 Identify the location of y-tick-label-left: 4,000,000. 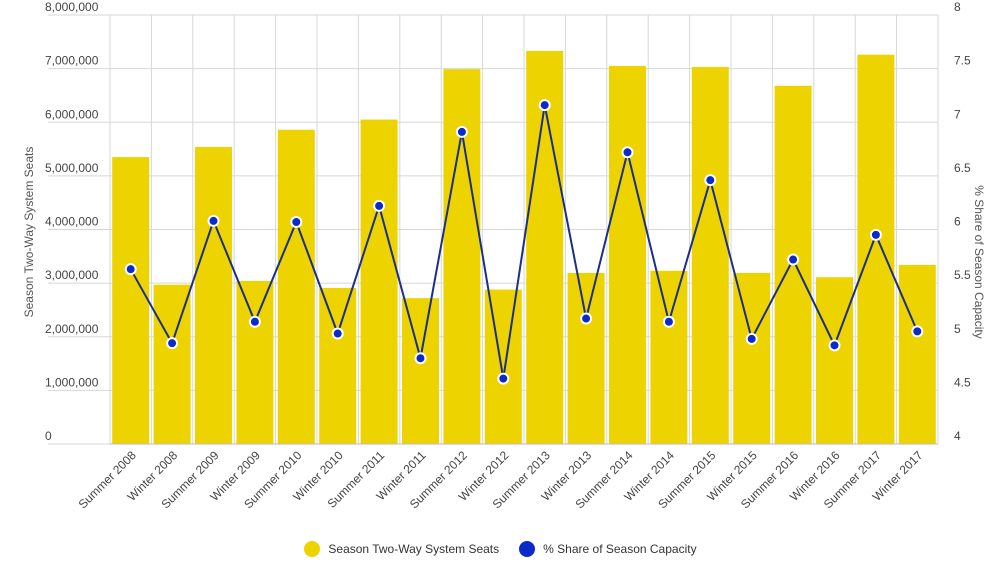
(72, 222).